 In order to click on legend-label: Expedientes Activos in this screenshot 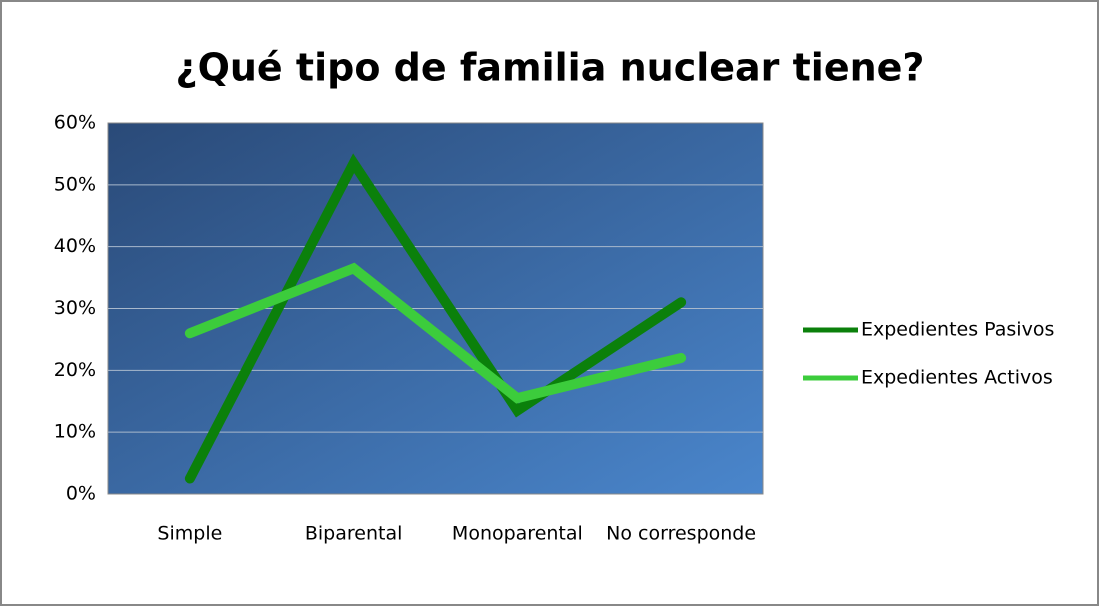, I will do `click(957, 378)`.